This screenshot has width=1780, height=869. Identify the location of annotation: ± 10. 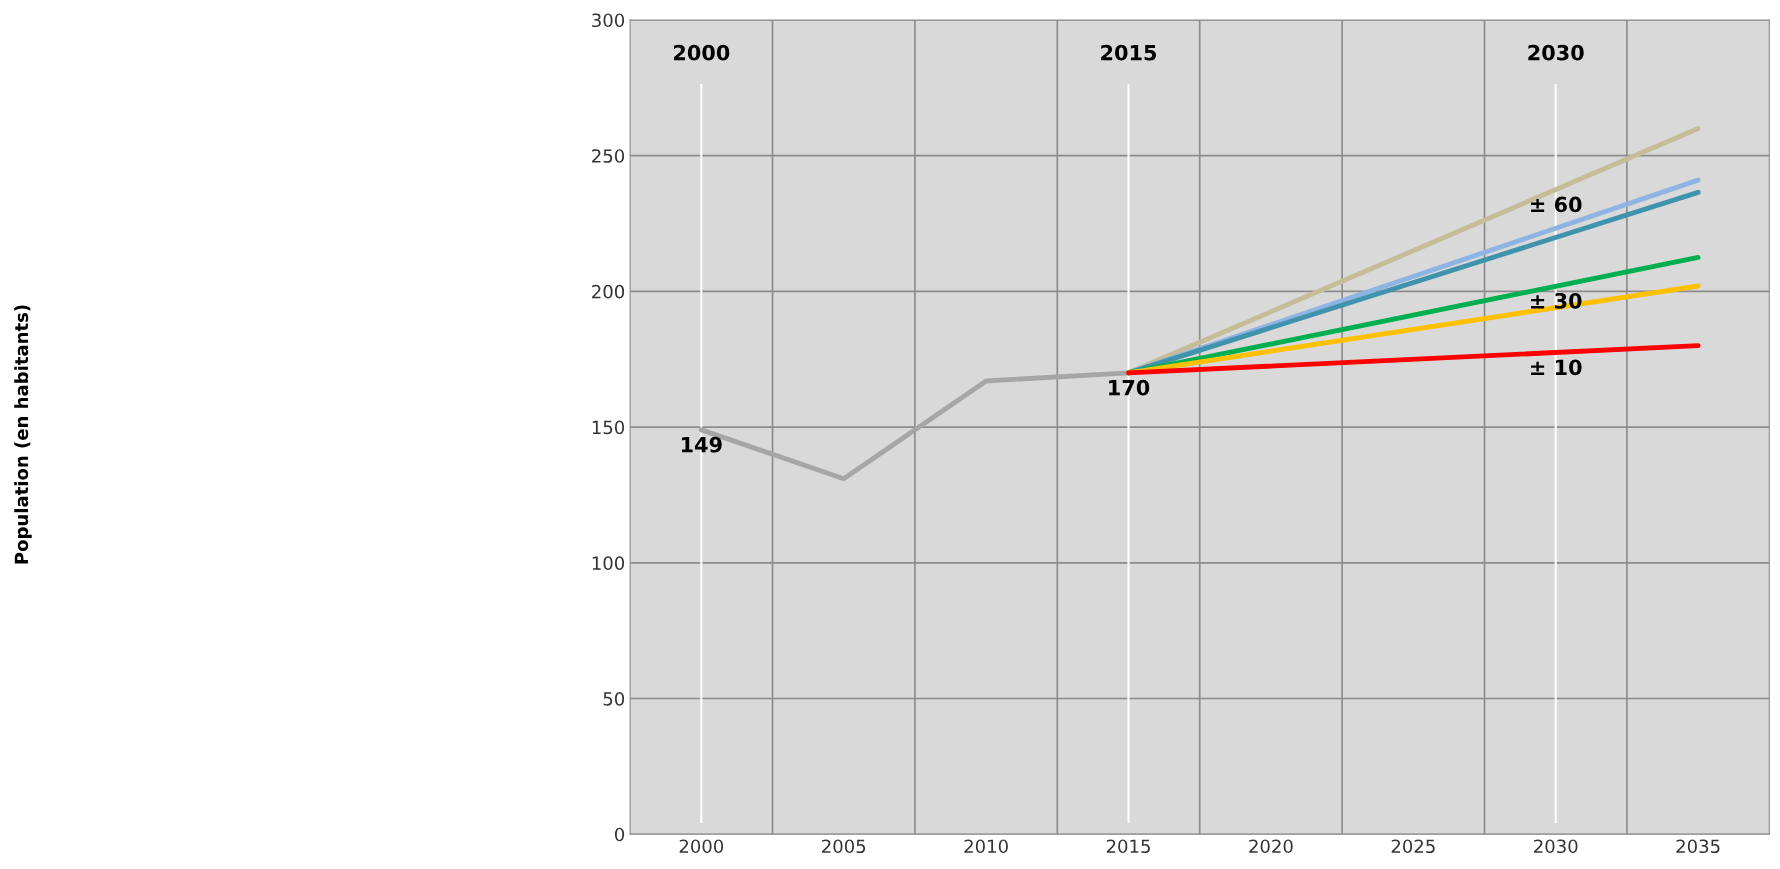
(1556, 367).